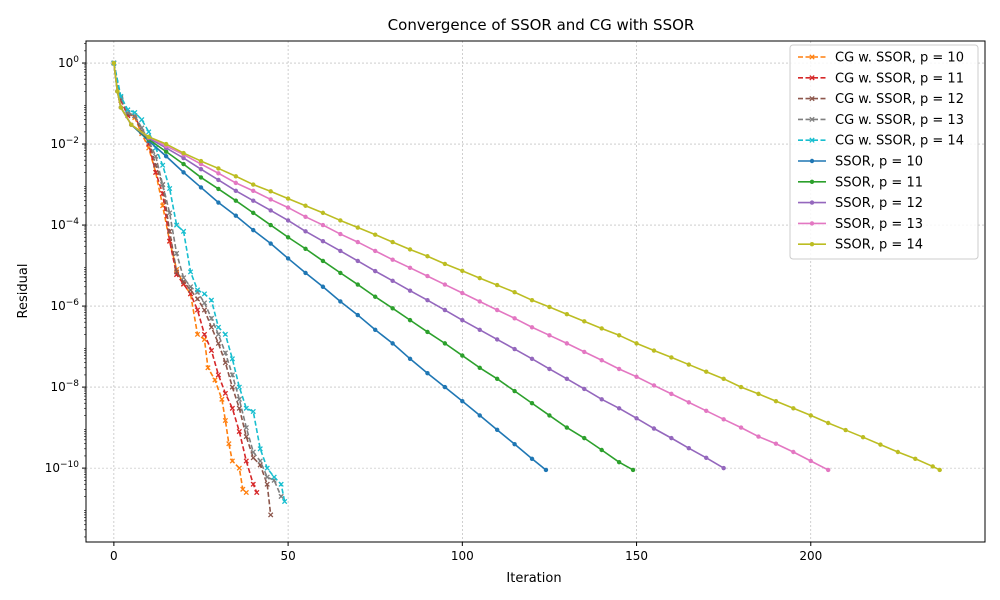  I want to click on legend-box, so click(884, 152).